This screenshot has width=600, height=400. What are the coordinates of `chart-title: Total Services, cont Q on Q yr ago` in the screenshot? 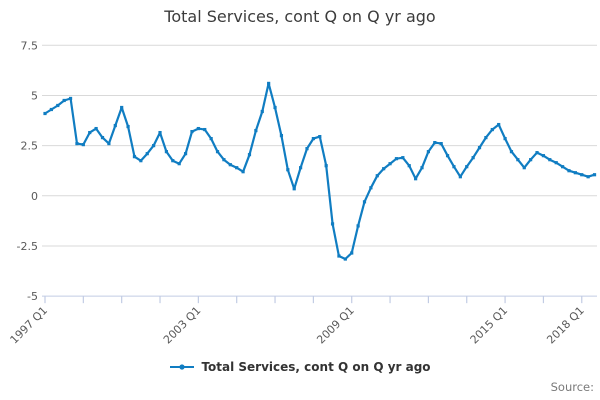 It's located at (300, 16).